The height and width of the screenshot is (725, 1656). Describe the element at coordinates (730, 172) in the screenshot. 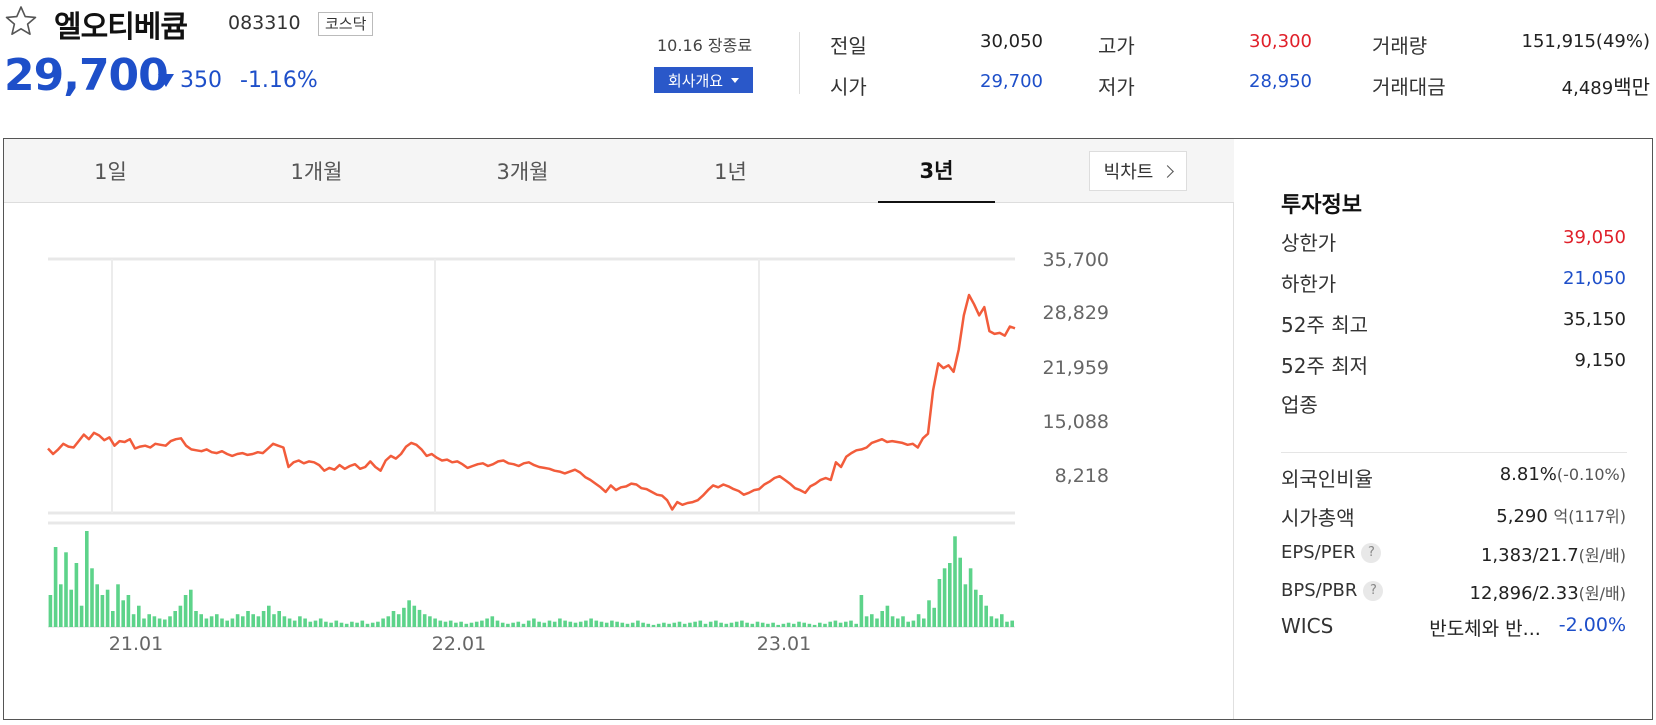

I see `tab-1y: 1년` at that location.